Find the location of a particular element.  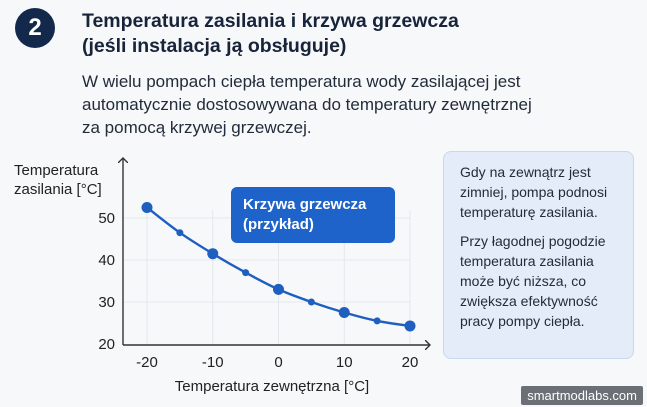

callout-line-1: Krzywa grzewcza is located at coordinates (305, 204).